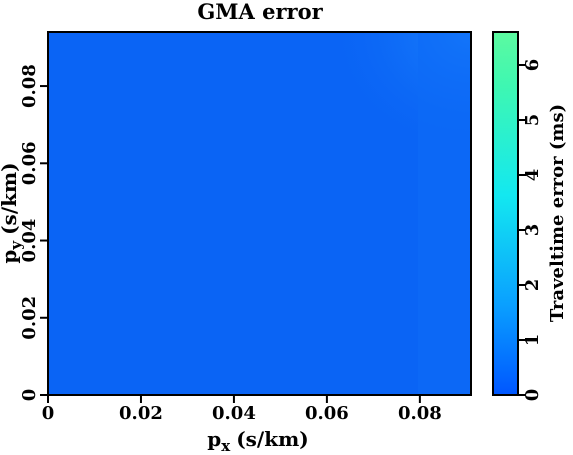  Describe the element at coordinates (532, 285) in the screenshot. I see `colorbar-tick-label: 2` at that location.